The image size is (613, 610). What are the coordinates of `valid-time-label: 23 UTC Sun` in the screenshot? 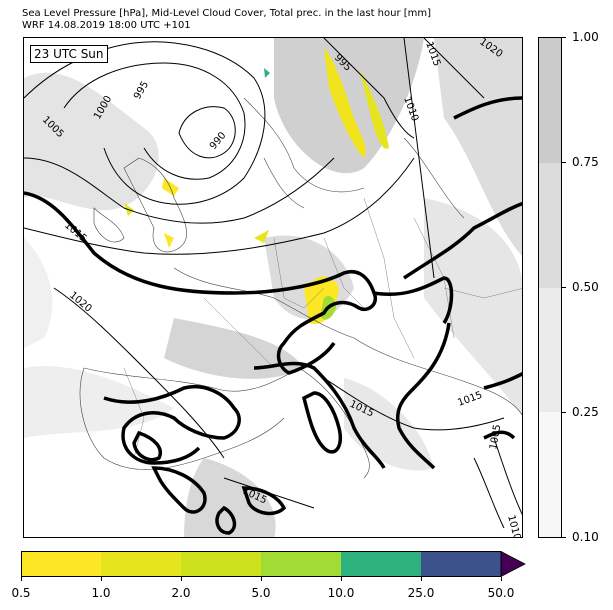 It's located at (69, 54).